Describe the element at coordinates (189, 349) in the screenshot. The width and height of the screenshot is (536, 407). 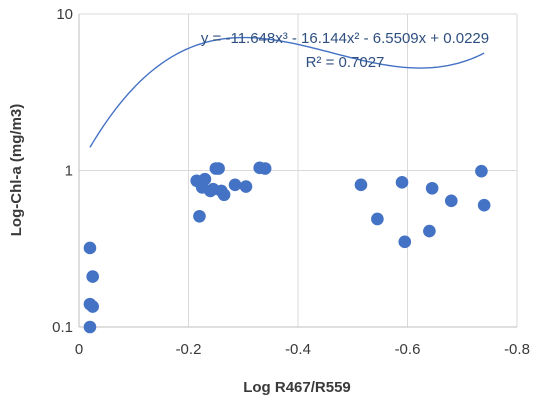
I see `x-tick-label: -0.2` at that location.